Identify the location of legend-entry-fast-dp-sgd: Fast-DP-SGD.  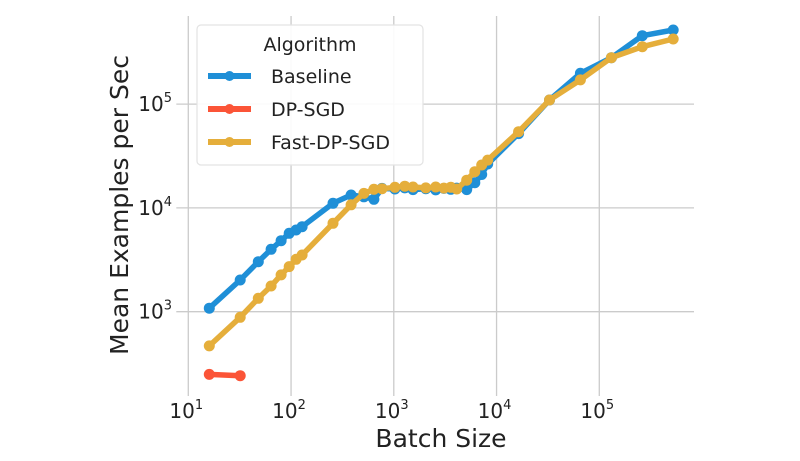
(299, 143).